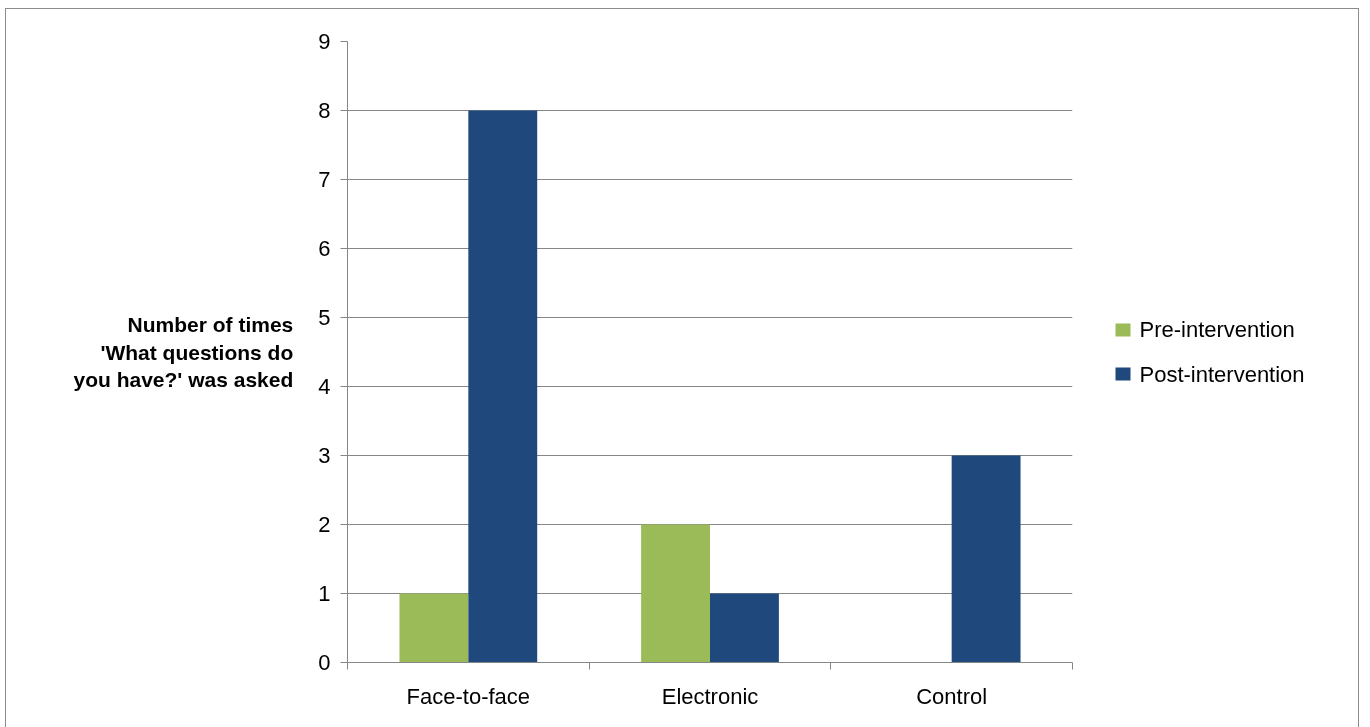 This screenshot has width=1370, height=727. What do you see at coordinates (324, 179) in the screenshot?
I see `y-tick-label: 7` at bounding box center [324, 179].